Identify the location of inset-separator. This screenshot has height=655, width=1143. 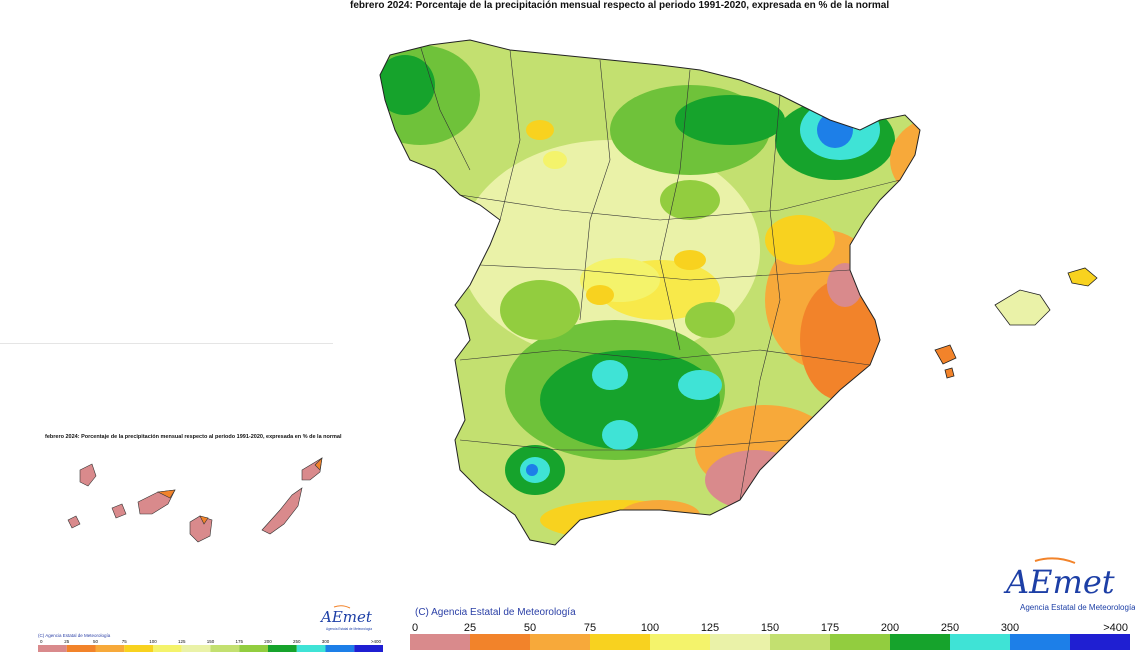
(166, 343).